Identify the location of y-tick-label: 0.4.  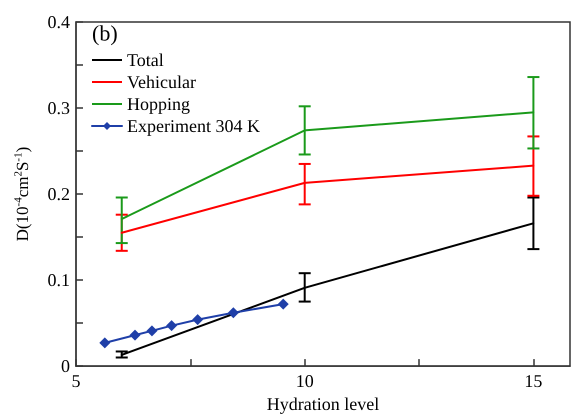
(59, 22).